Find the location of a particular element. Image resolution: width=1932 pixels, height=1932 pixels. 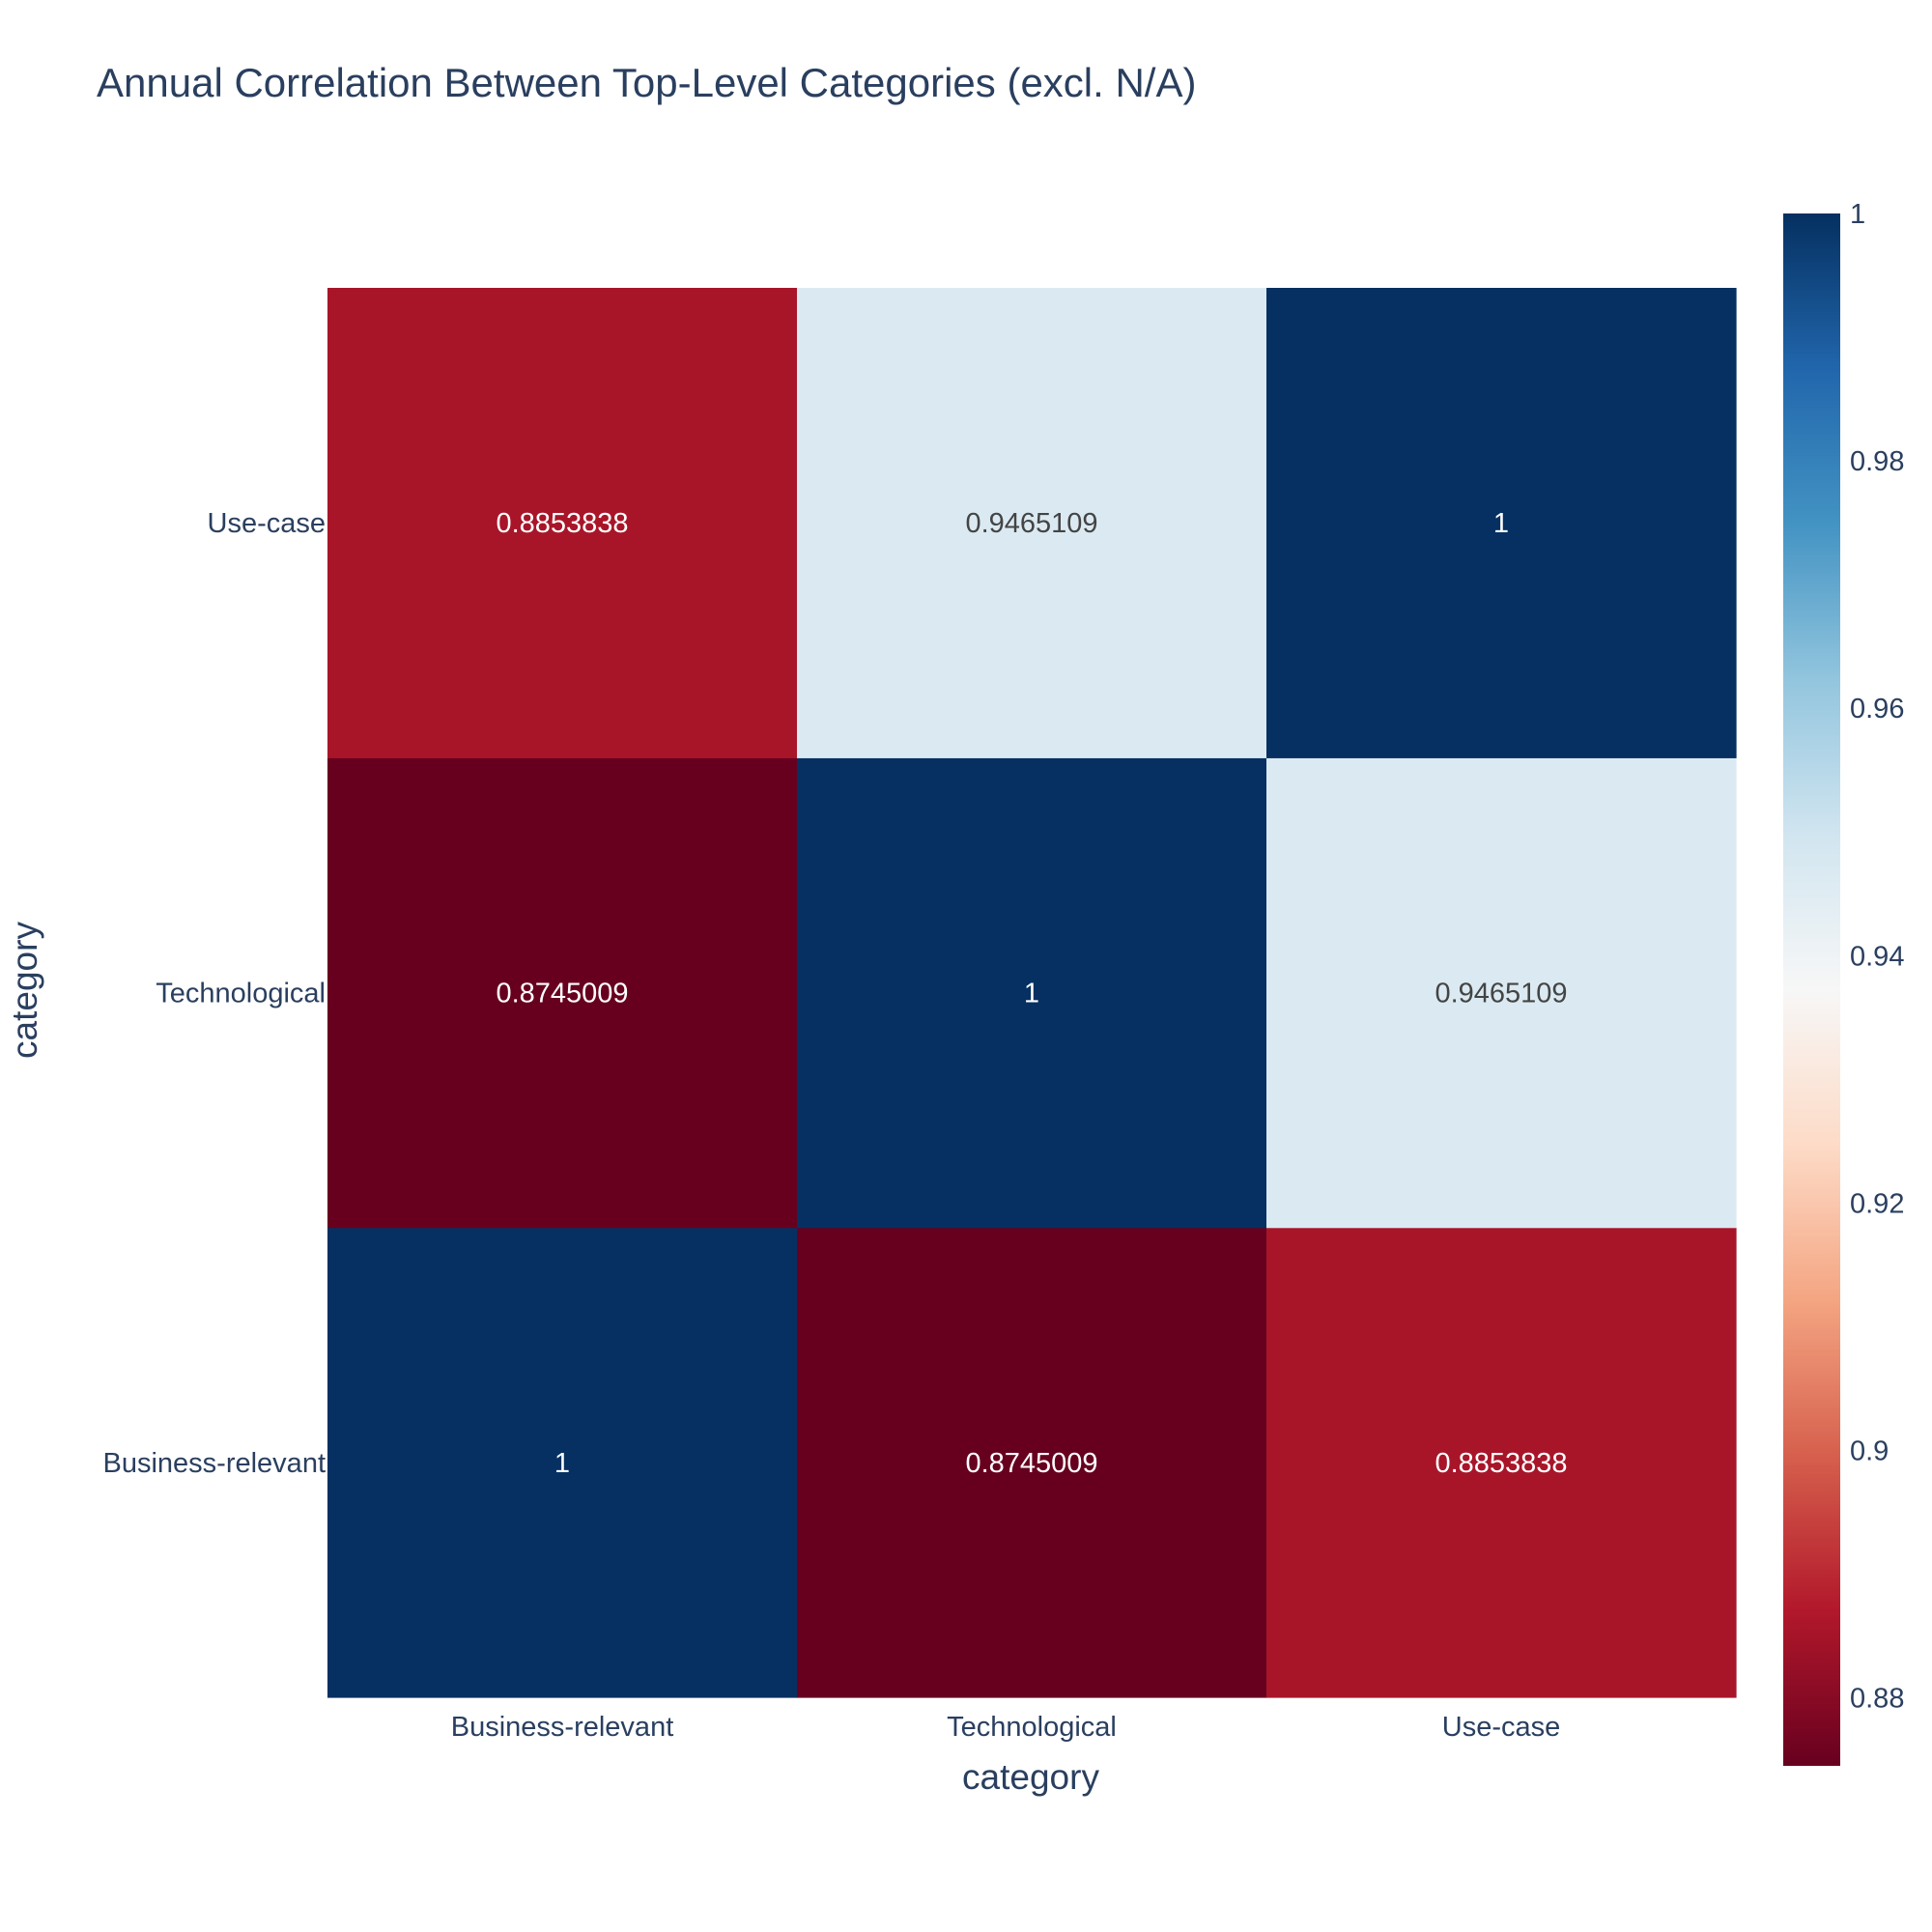

x-axis-ticks: Business-relevant Technological Use-case is located at coordinates (1006, 1727).